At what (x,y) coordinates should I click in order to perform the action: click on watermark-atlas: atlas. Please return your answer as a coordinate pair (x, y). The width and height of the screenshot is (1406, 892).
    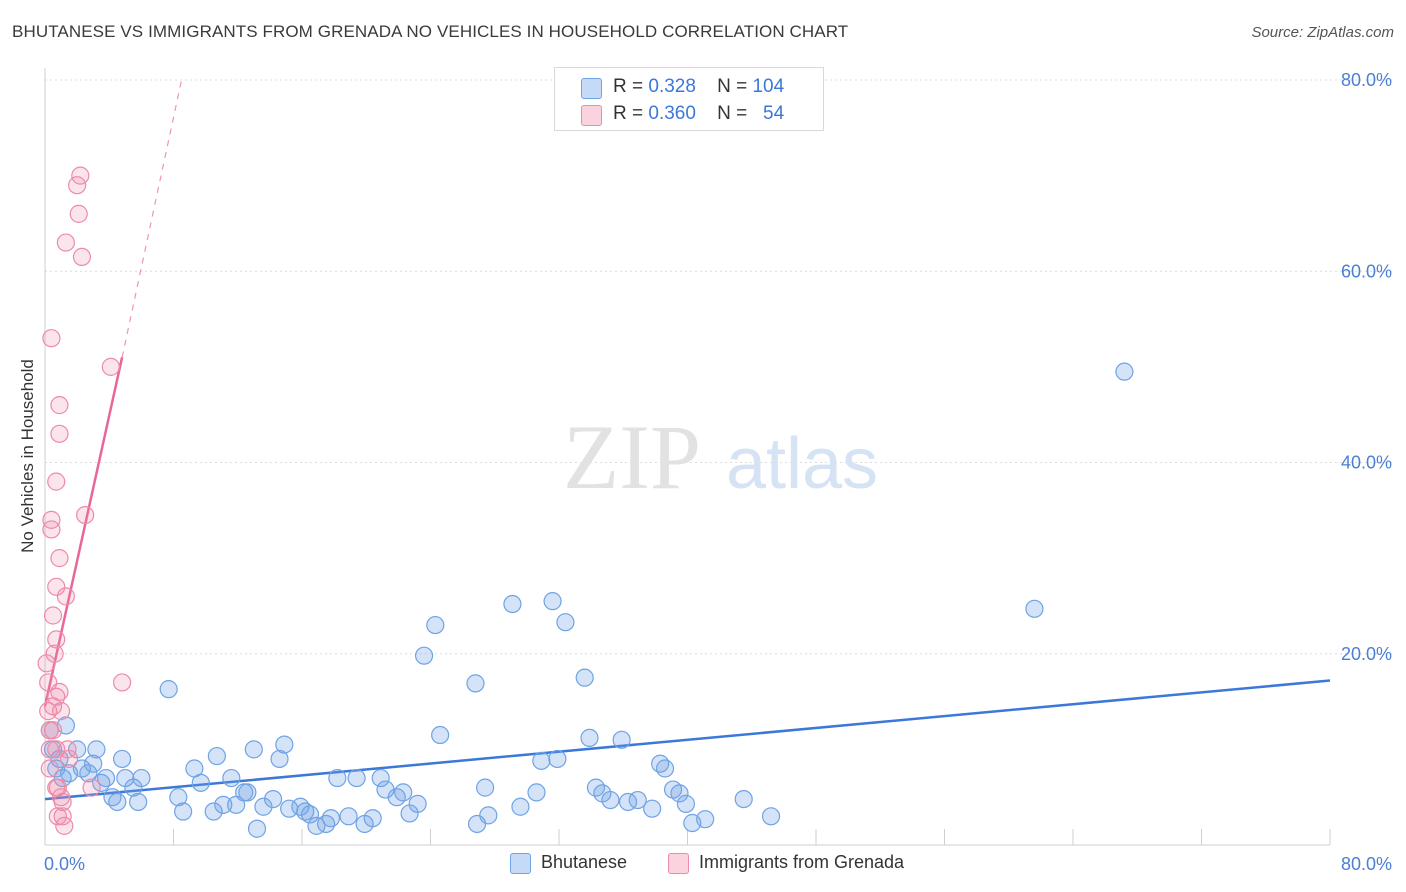
    Looking at the image, I should click on (802, 464).